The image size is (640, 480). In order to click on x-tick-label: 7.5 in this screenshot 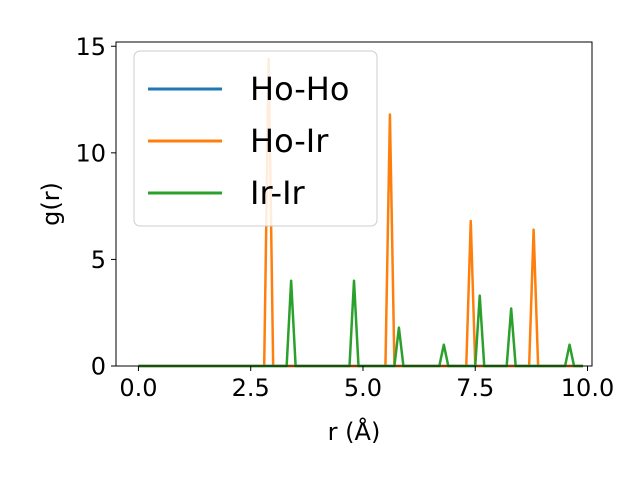, I will do `click(475, 388)`.